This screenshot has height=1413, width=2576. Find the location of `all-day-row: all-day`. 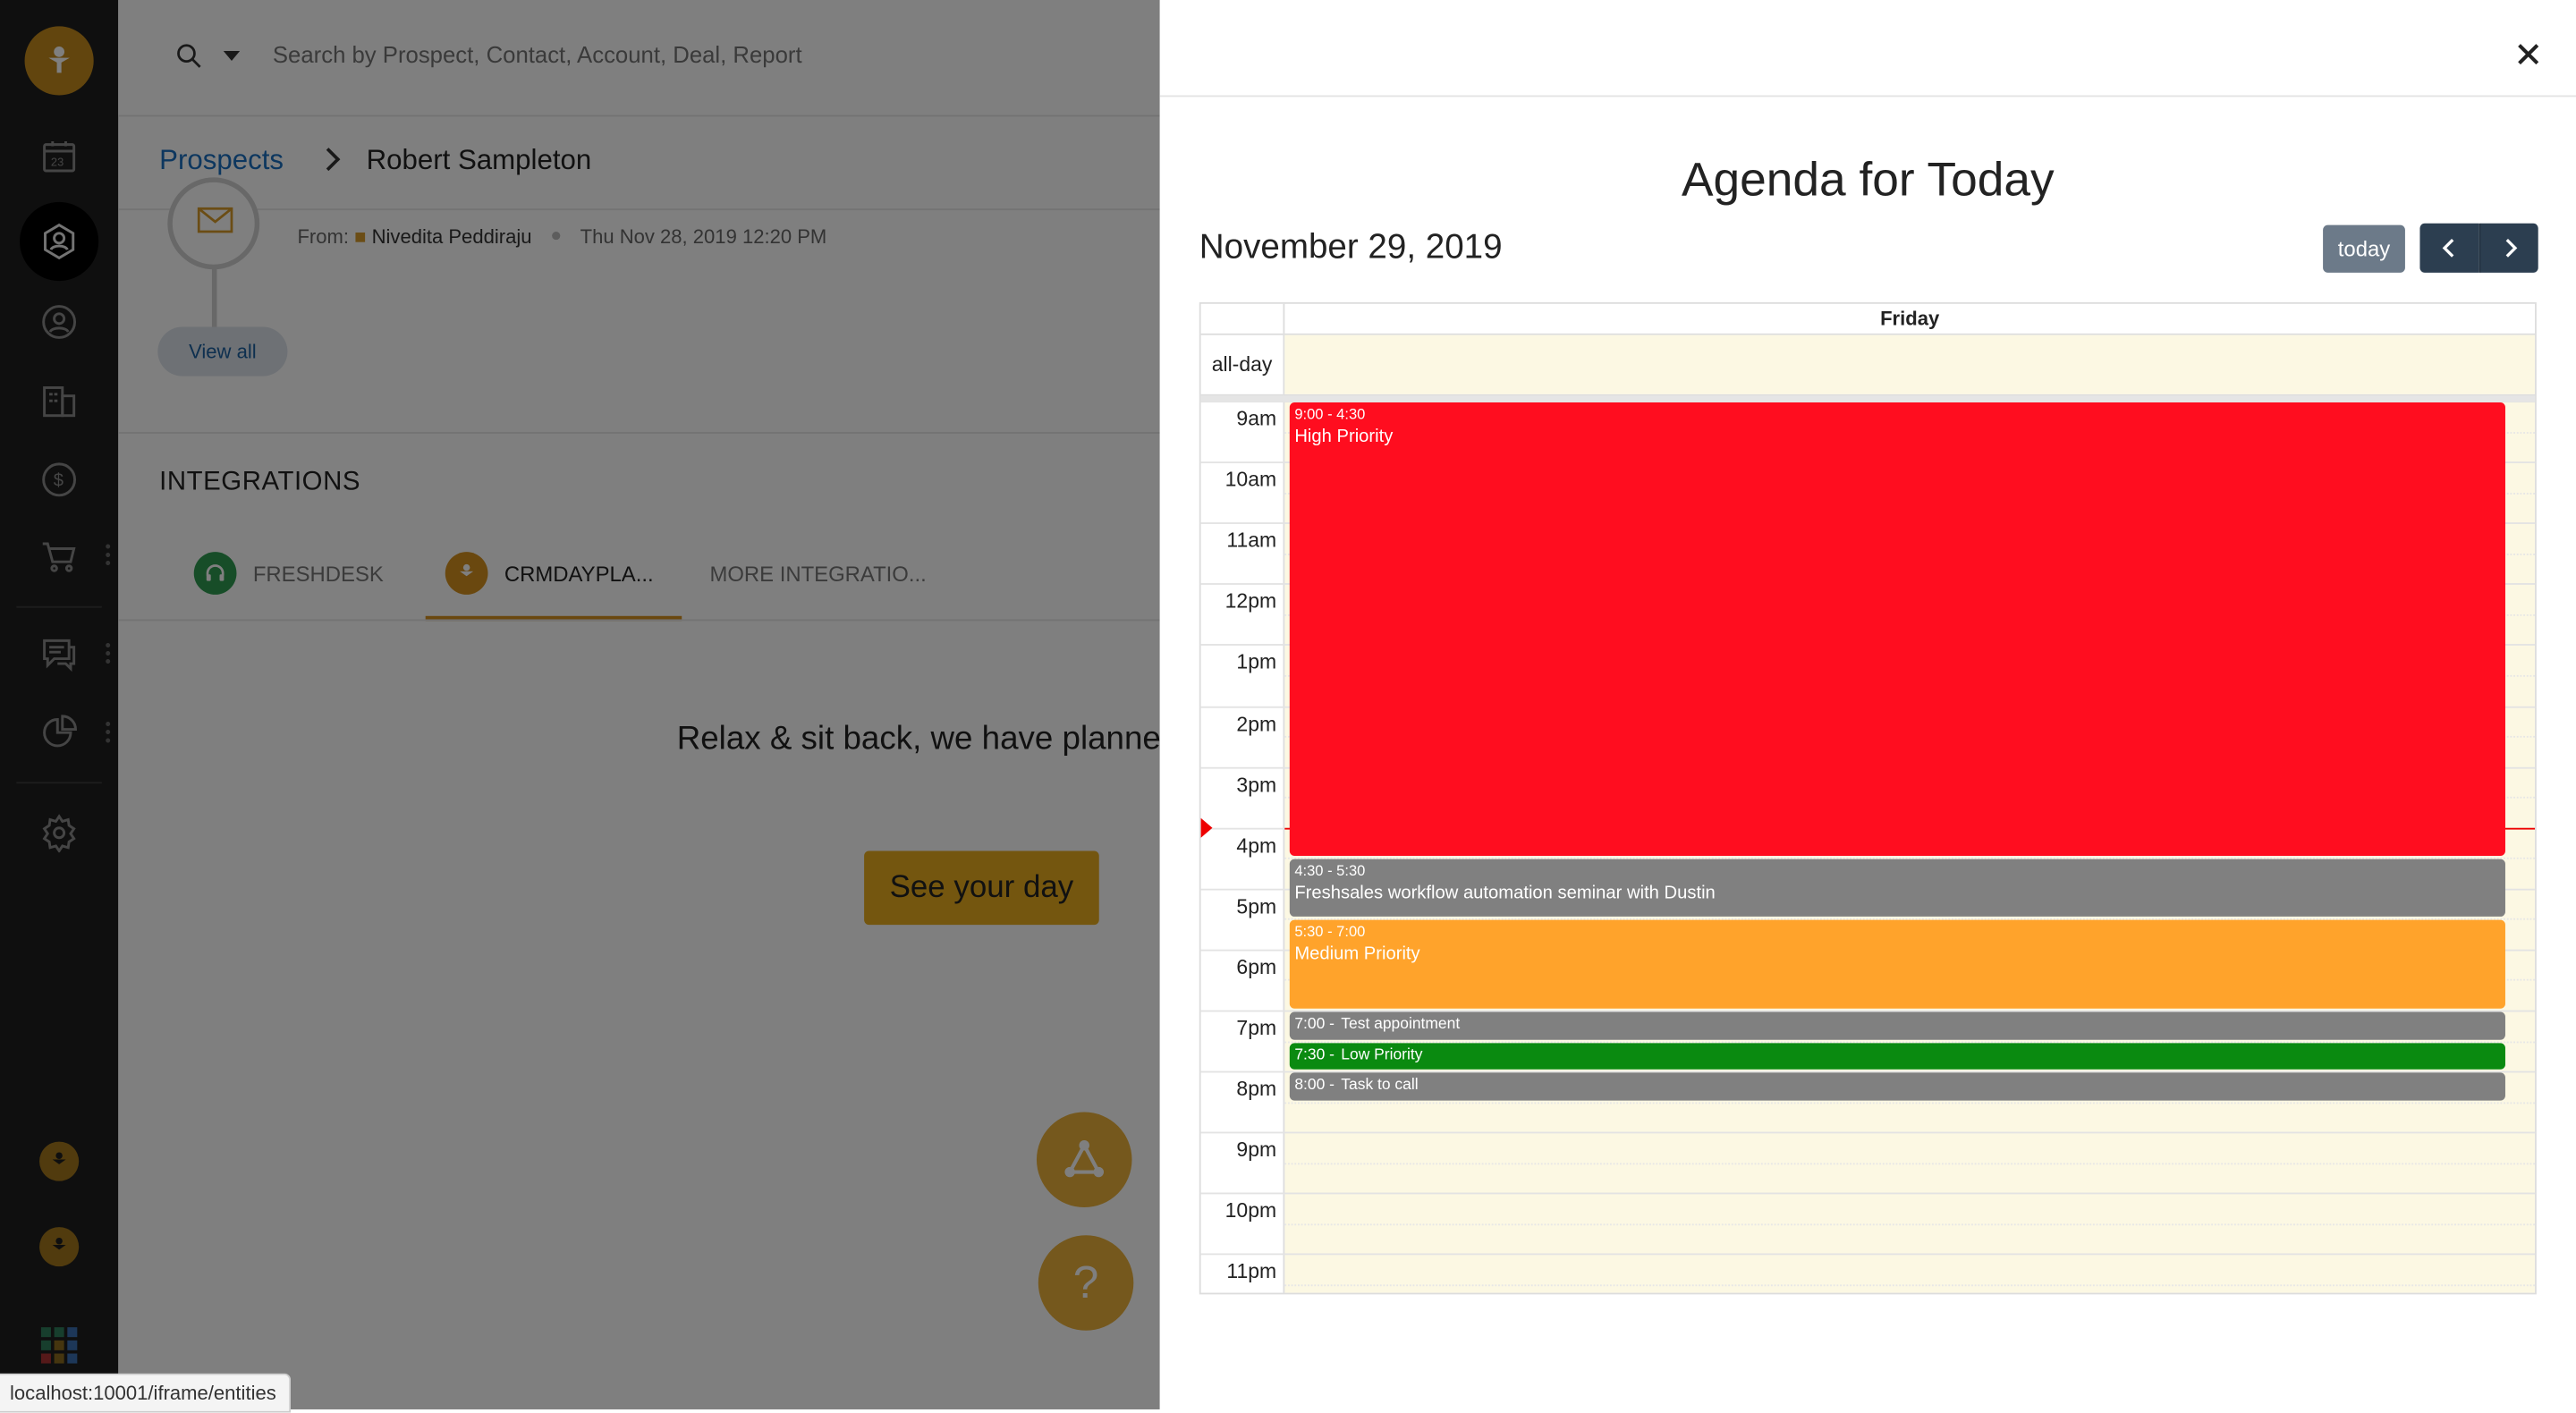

all-day-row: all-day is located at coordinates (1868, 365).